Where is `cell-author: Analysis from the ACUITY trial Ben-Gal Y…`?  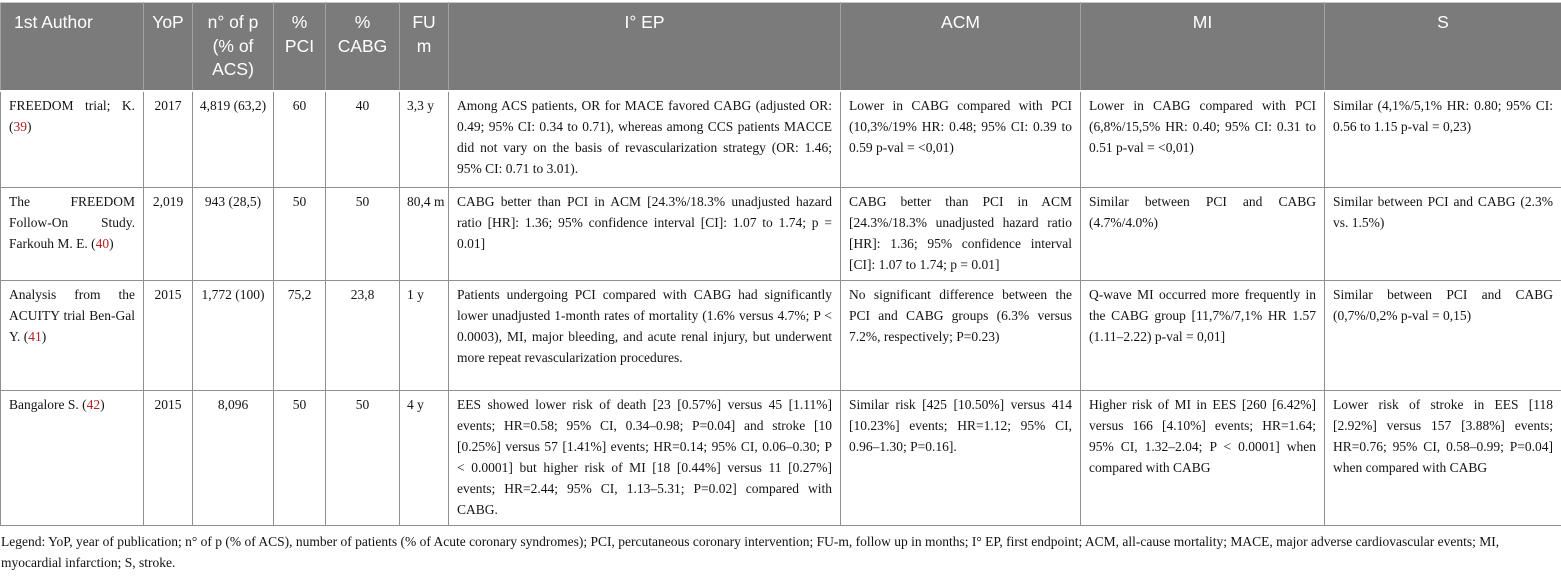
cell-author: Analysis from the ACUITY trial Ben-Gal Y… is located at coordinates (72, 336).